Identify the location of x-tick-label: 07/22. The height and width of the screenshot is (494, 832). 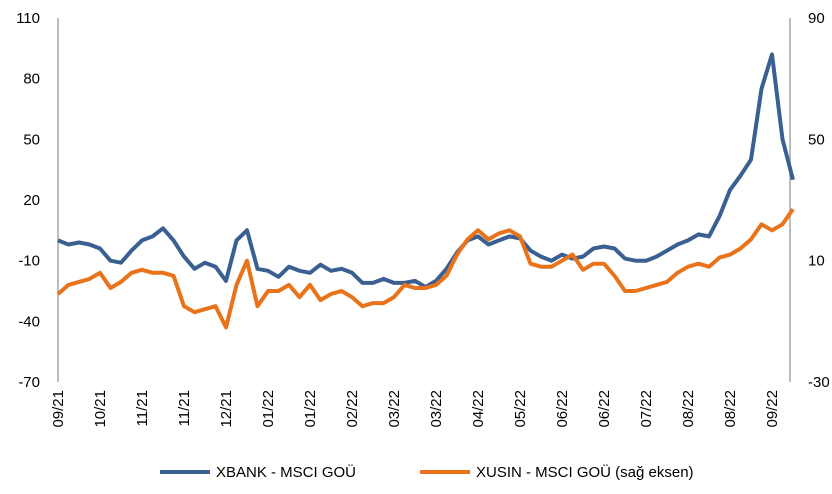
(646, 409).